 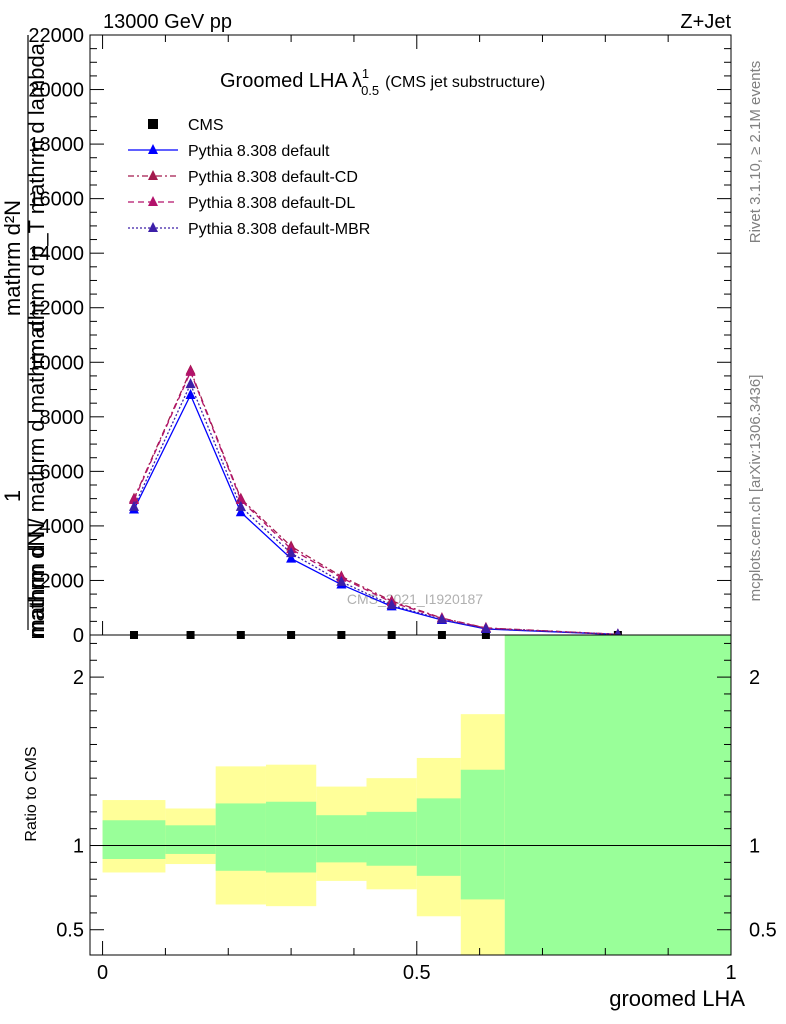 I want to click on main-ytick-label: 22000, so click(x=56, y=36).